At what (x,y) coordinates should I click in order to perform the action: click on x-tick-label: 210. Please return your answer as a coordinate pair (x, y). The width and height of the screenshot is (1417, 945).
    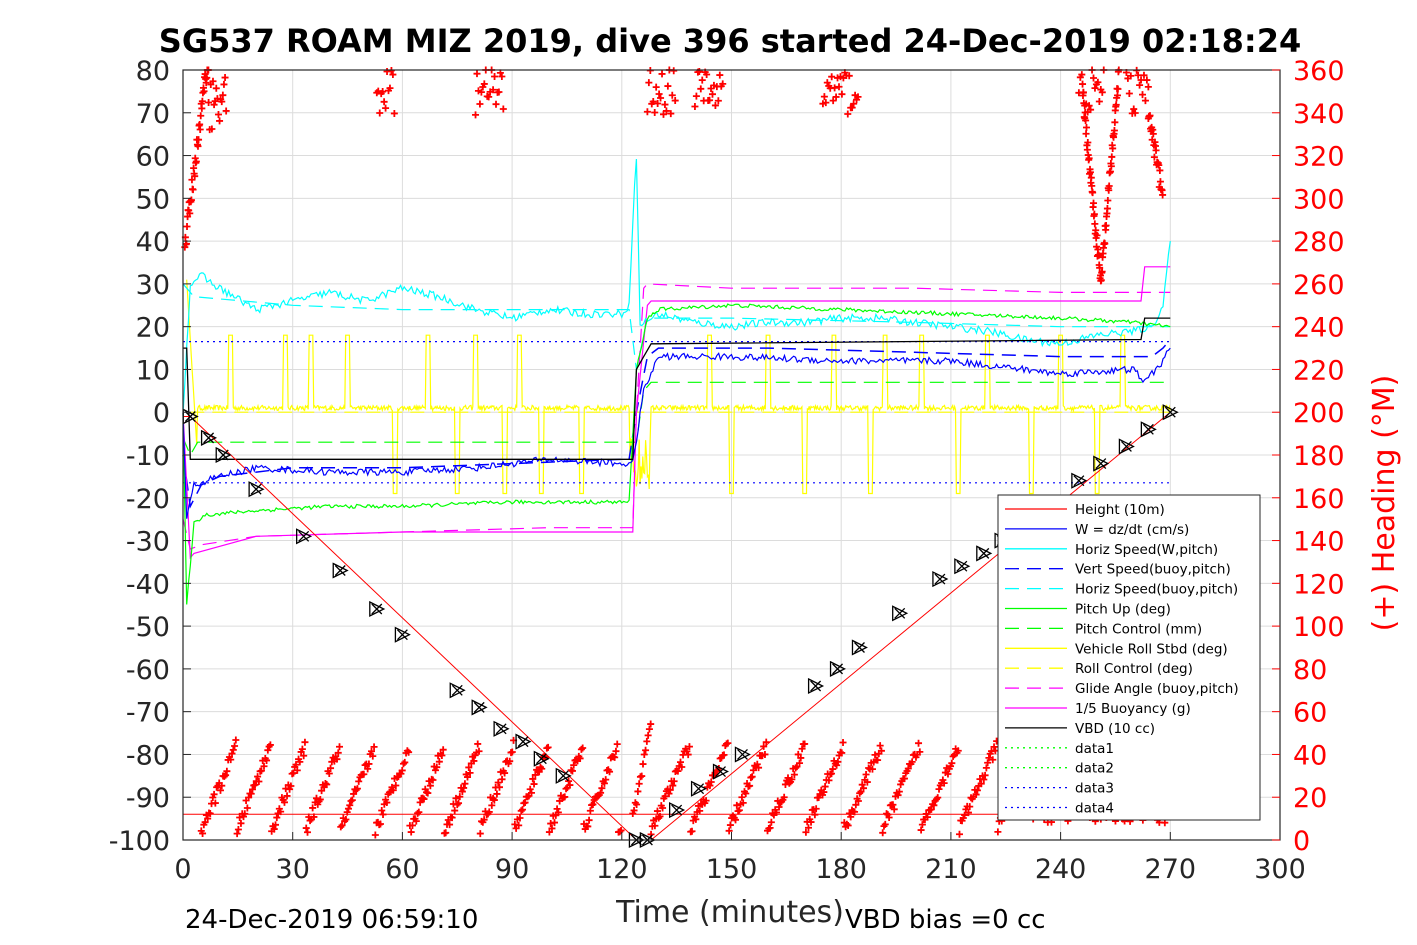
    Looking at the image, I should click on (951, 869).